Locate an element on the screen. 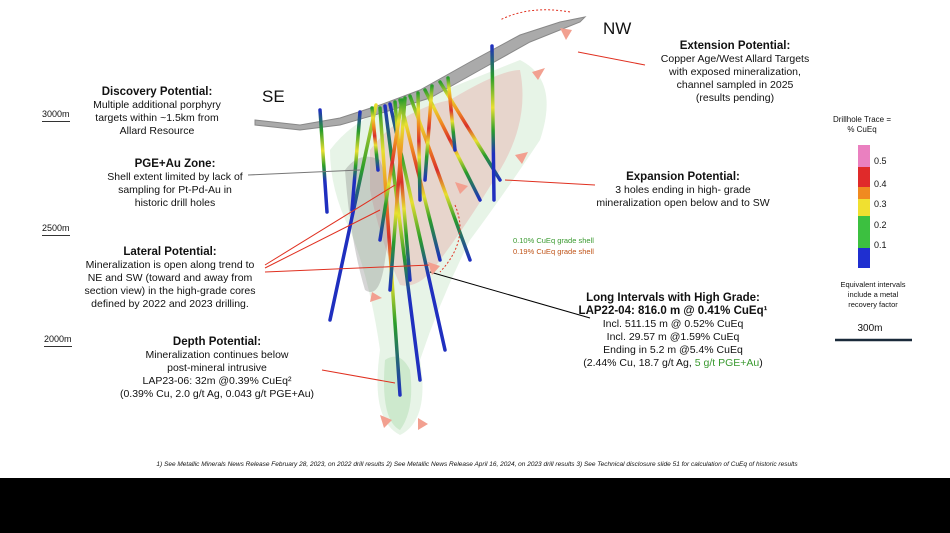  callout-line: post-mineral intrusive is located at coordinates (217, 368).